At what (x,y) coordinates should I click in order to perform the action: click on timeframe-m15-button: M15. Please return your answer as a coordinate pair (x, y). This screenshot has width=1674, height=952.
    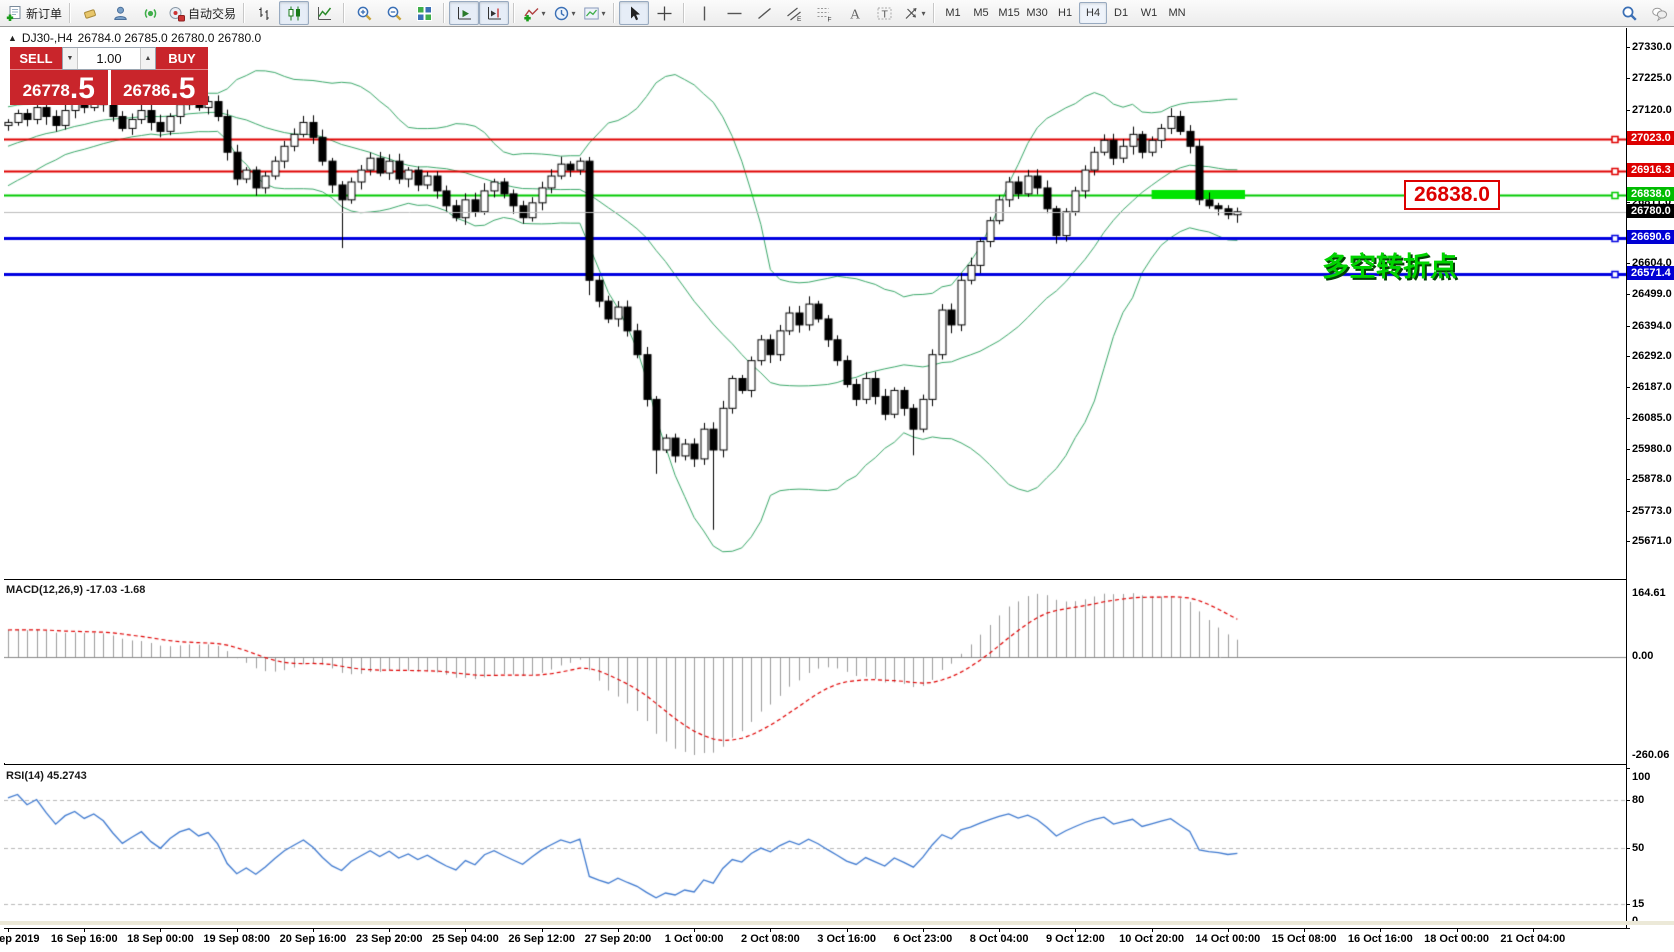
    Looking at the image, I should click on (1009, 13).